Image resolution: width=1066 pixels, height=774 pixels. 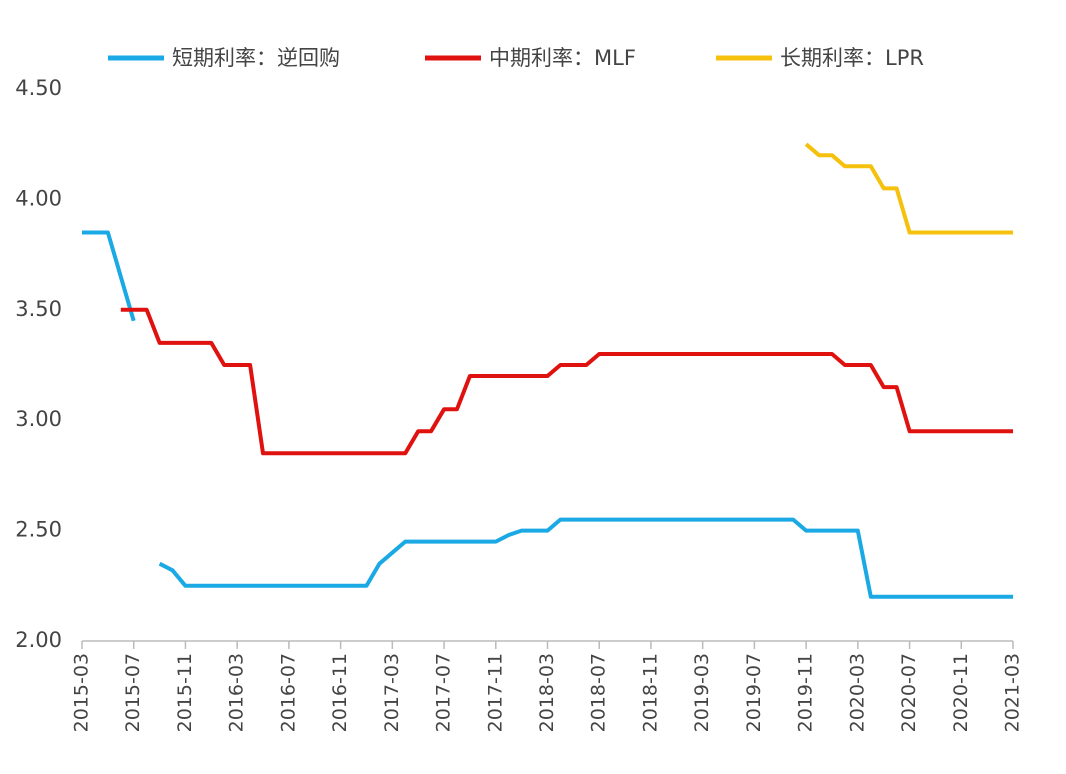 What do you see at coordinates (852, 58) in the screenshot?
I see `legend-label: 长期利率：LPR` at bounding box center [852, 58].